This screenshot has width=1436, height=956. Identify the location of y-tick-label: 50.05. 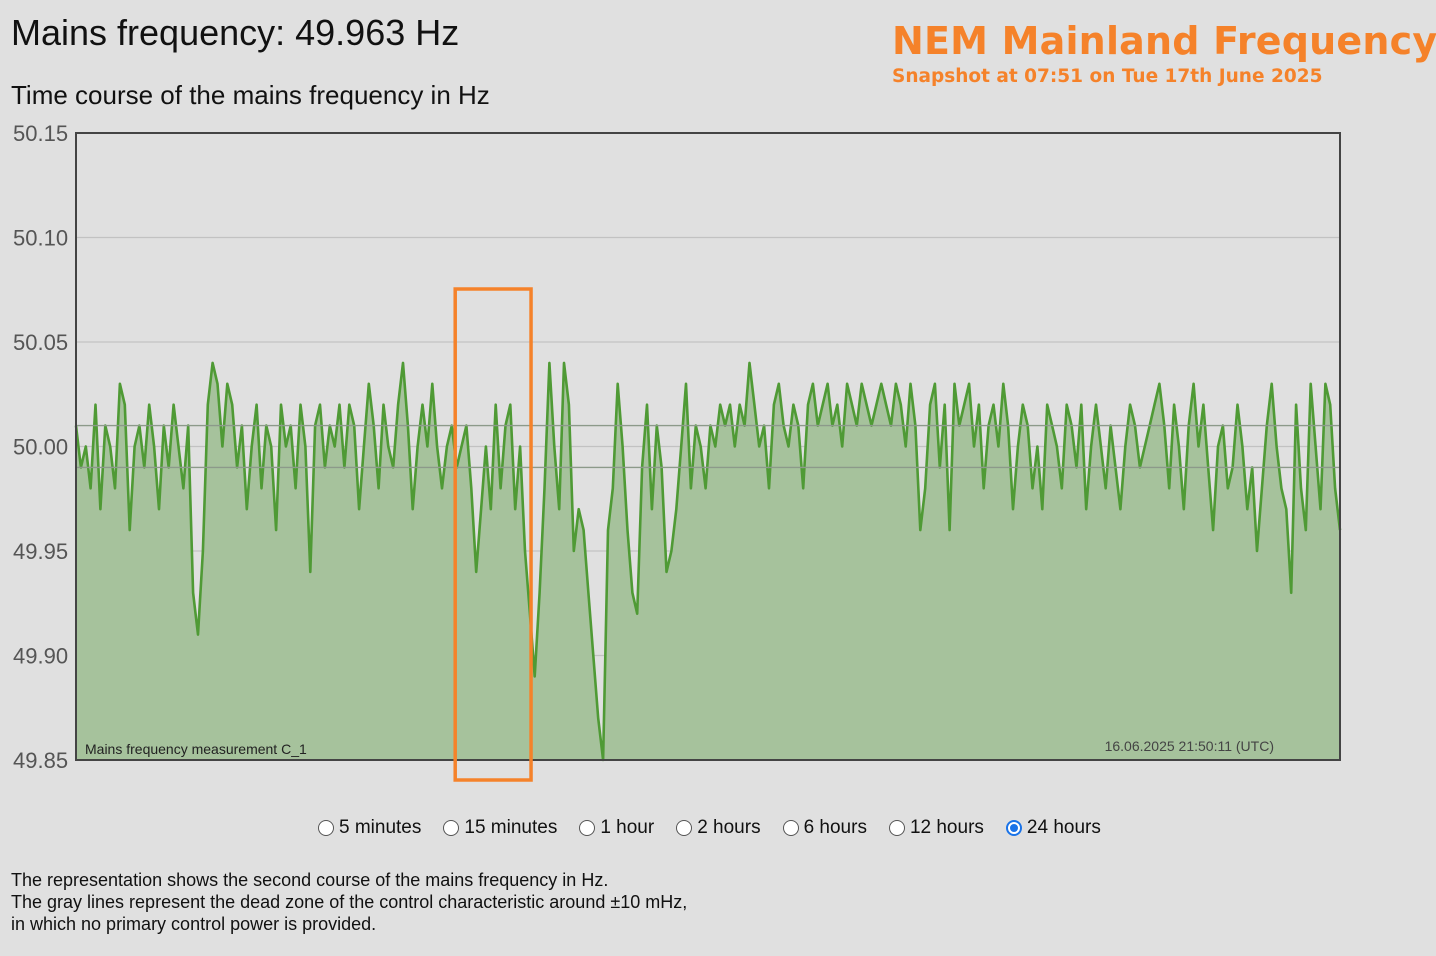
(40, 342).